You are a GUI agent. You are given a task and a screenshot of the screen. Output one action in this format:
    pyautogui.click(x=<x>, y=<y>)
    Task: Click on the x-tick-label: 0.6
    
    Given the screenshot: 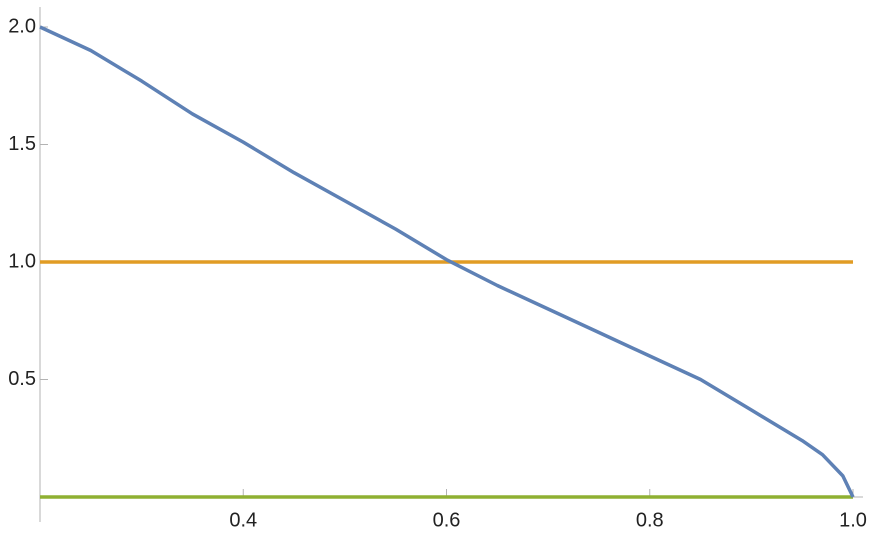 What is the action you would take?
    pyautogui.click(x=447, y=520)
    